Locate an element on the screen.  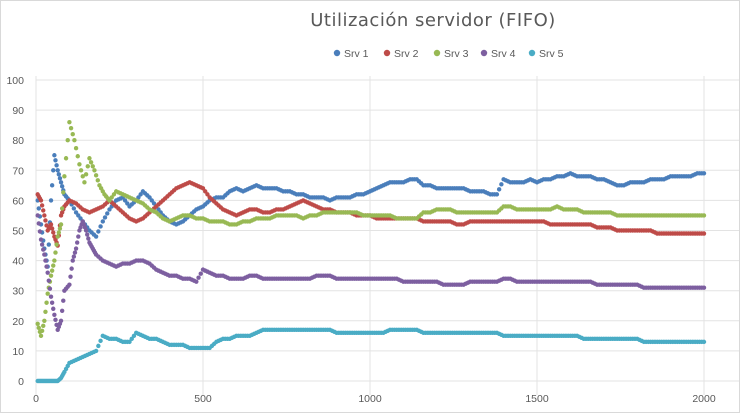
y-tick-label: 20 is located at coordinates (18, 322).